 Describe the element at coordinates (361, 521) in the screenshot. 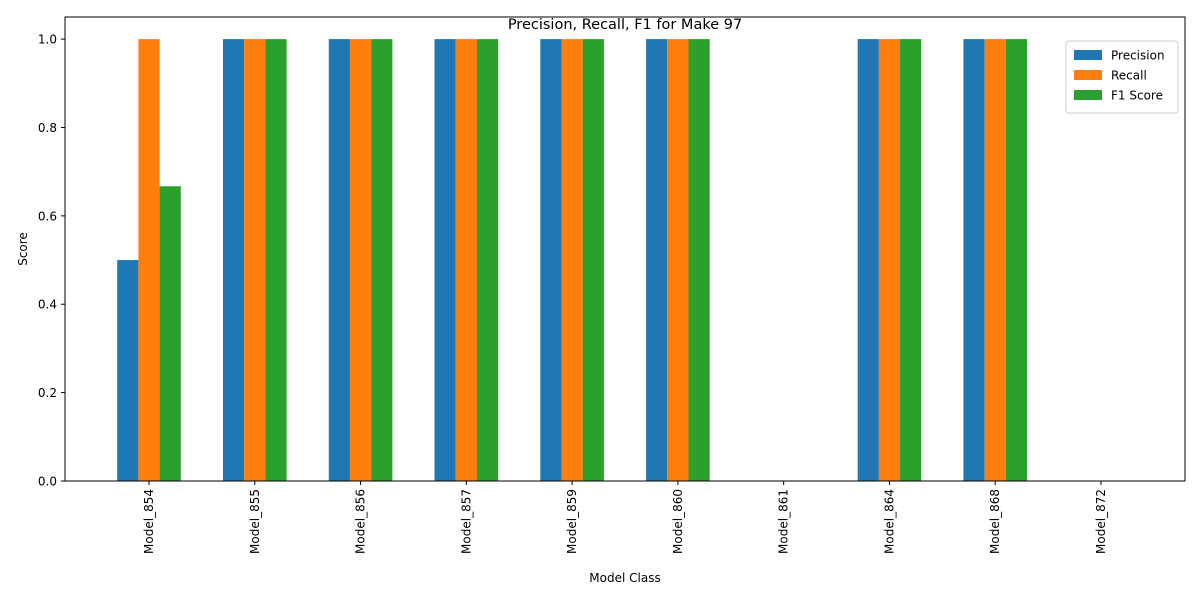

I see `x-tick-label: Model_856` at that location.